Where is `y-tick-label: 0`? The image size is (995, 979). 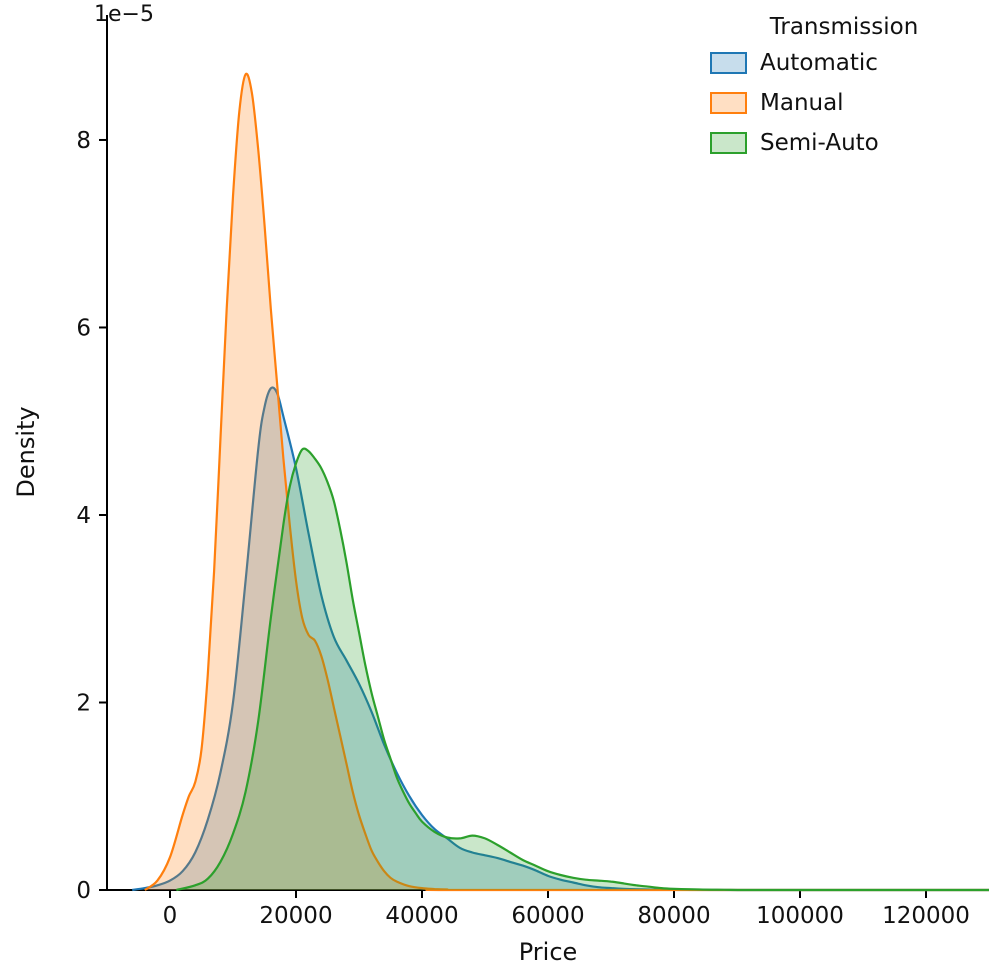
y-tick-label: 0 is located at coordinates (83, 891).